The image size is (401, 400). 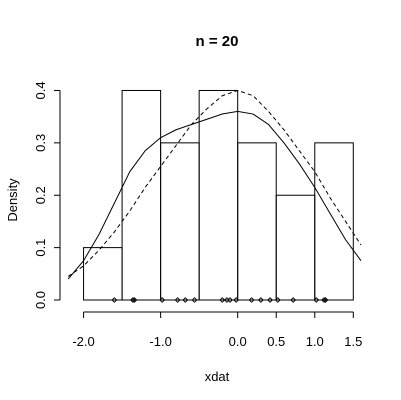 I want to click on y-tick-label-2: 0.2, so click(x=40, y=195).